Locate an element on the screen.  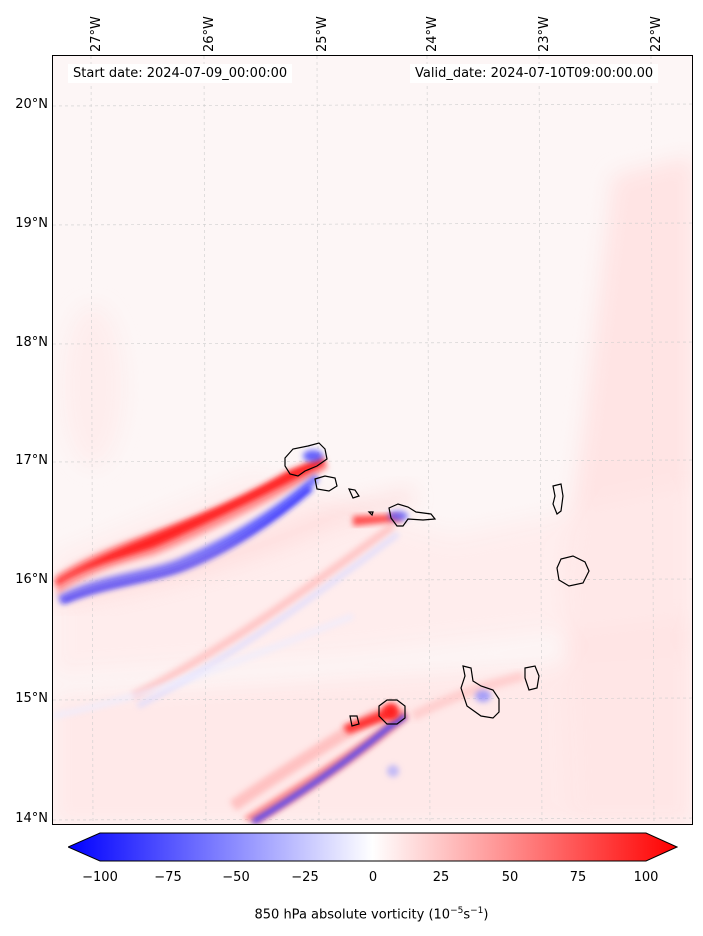
colorbar-label: 850 hPa absolute vorticity (10−5s−1) is located at coordinates (371, 914).